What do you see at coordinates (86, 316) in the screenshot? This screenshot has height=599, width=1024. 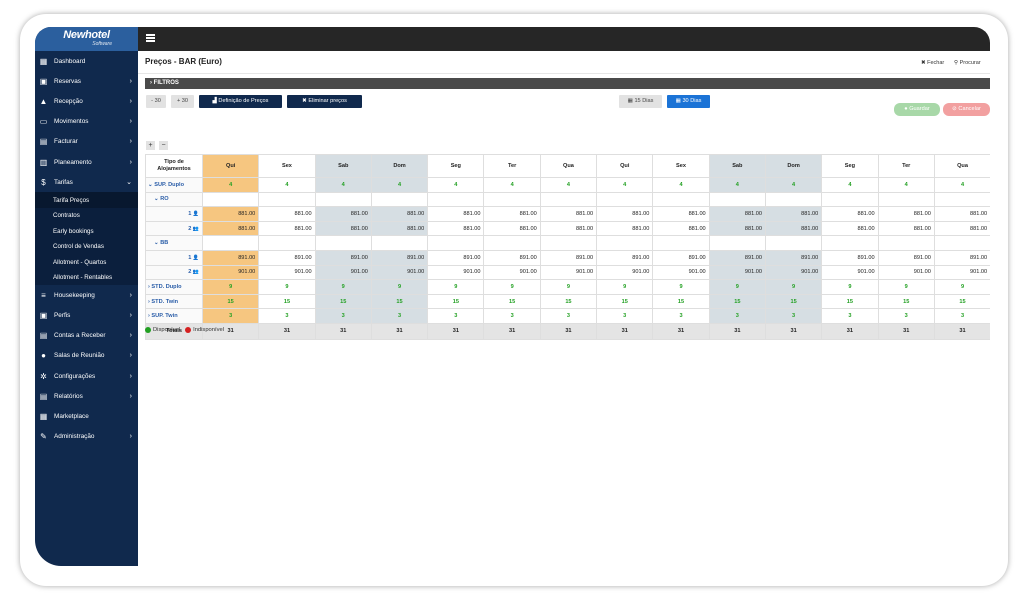 I see `sidebar-item-perfis: ▣ Perfis ›` at bounding box center [86, 316].